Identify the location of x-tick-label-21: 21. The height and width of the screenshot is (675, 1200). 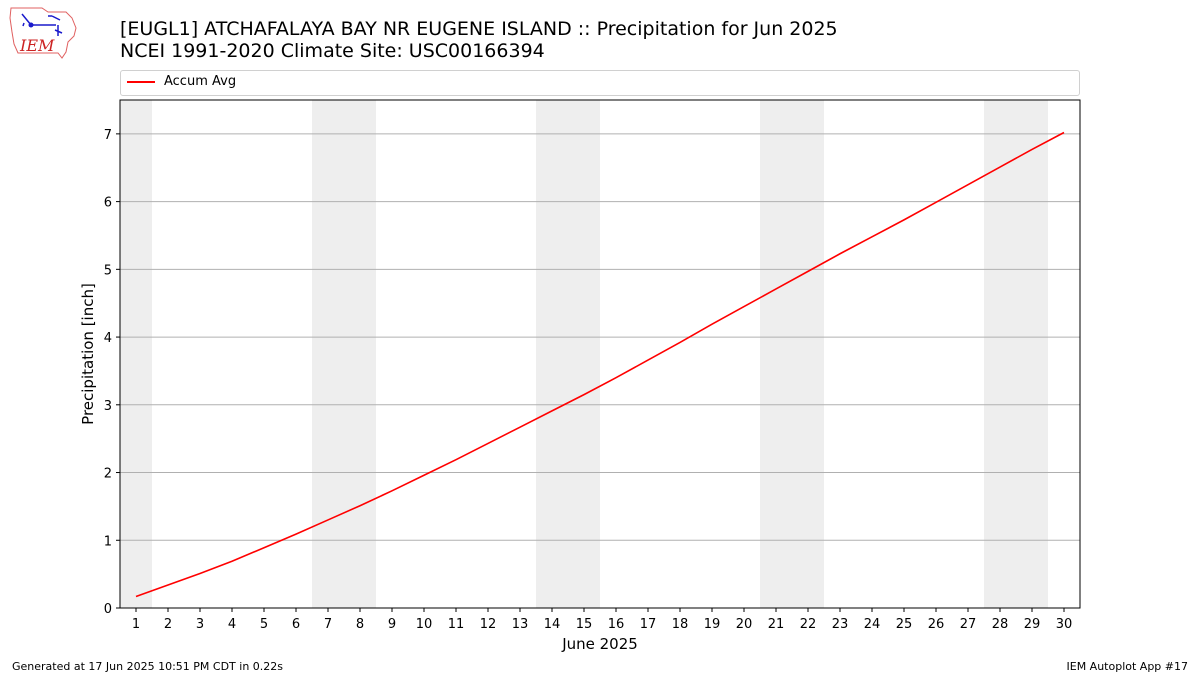
(776, 624).